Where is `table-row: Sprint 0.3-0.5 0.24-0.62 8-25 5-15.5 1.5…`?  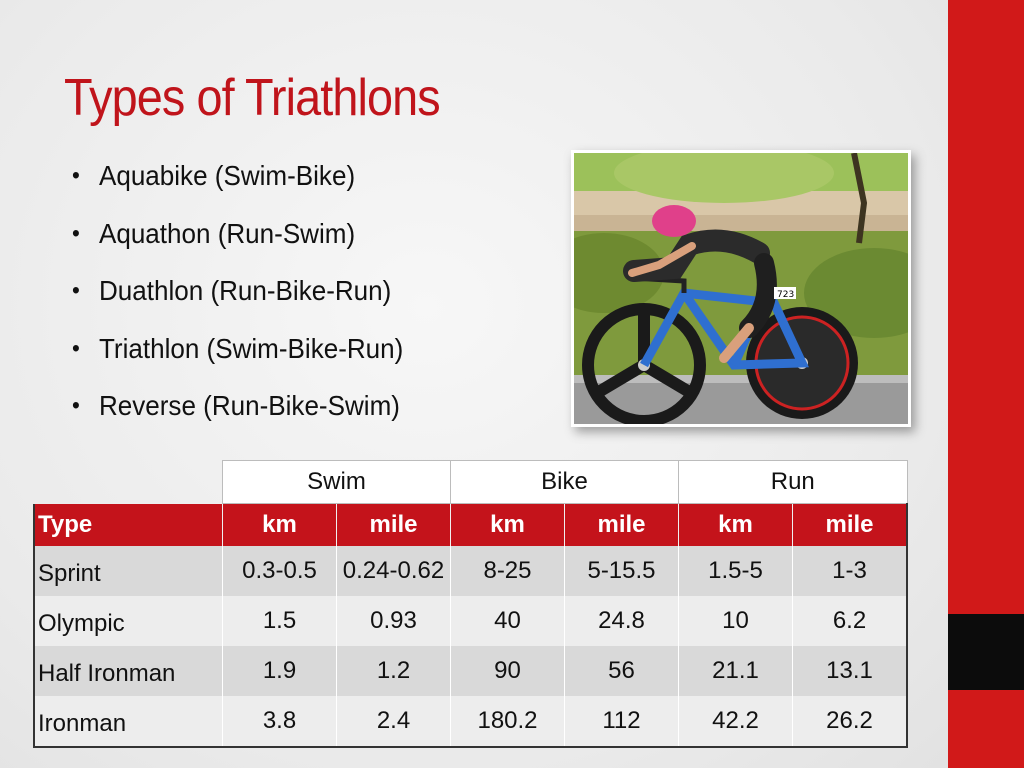
table-row: Sprint 0.3-0.5 0.24-0.62 8-25 5-15.5 1.5… is located at coordinates (470, 571).